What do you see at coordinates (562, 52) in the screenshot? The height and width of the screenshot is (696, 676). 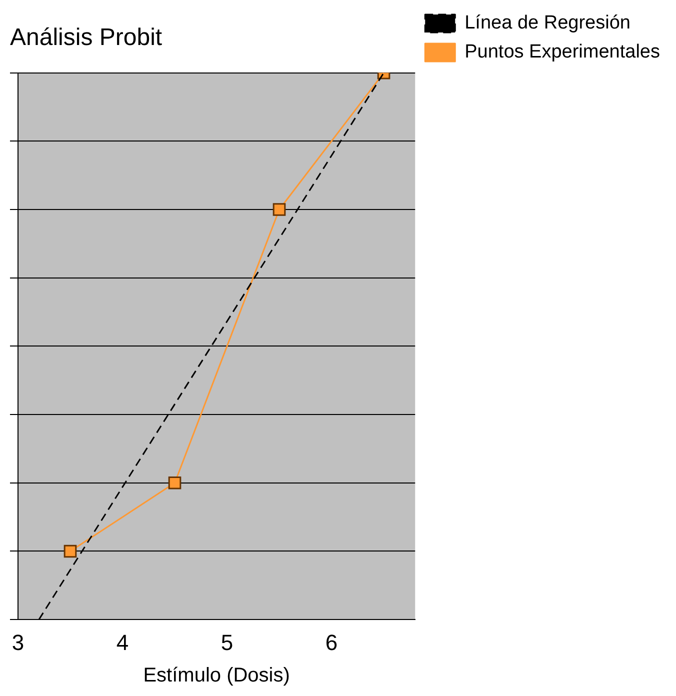 I see `legend-label: Puntos Experimentales` at bounding box center [562, 52].